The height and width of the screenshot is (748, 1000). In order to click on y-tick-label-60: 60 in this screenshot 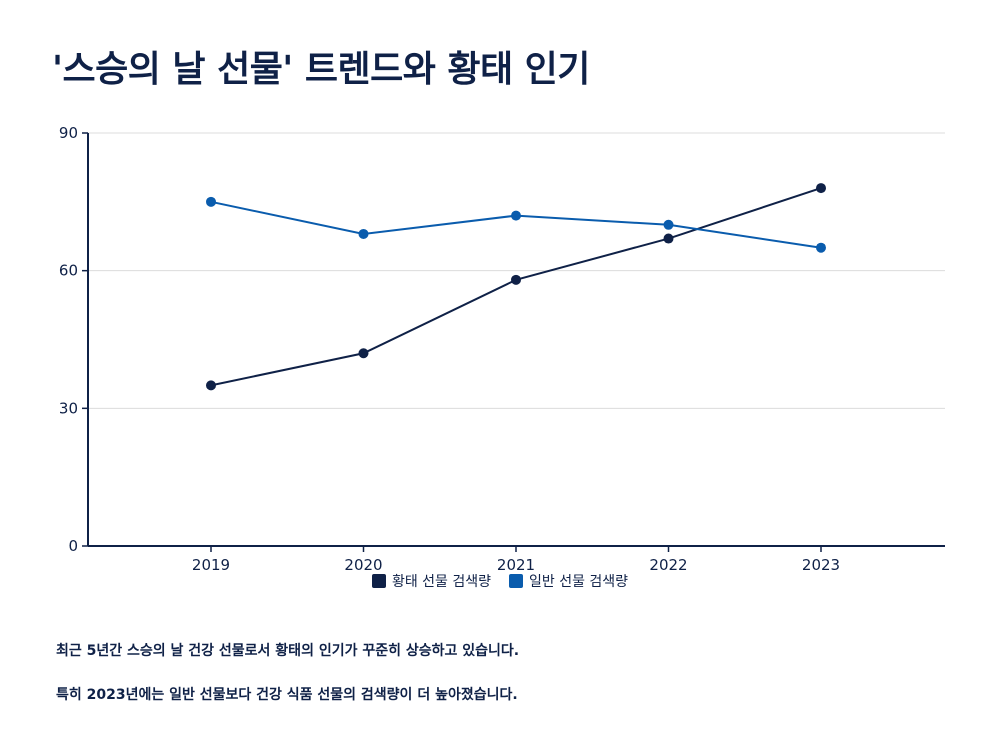, I will do `click(68, 271)`.